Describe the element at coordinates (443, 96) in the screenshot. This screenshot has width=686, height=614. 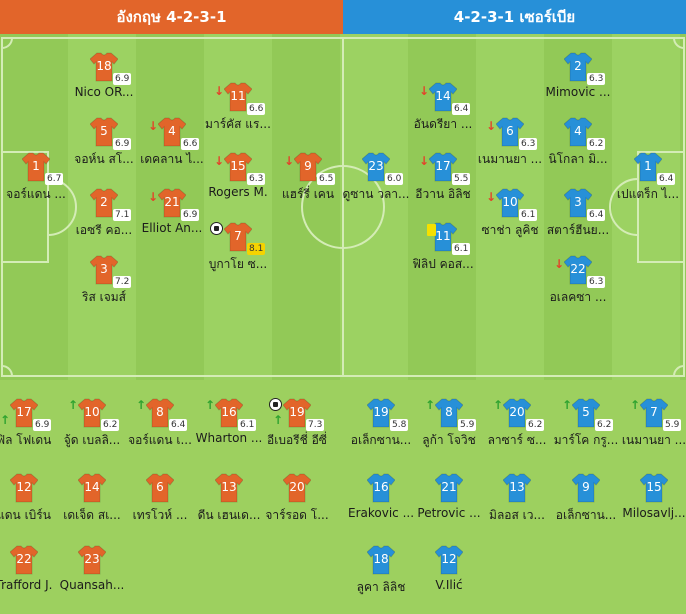
I see `shirt-number: 14` at that location.